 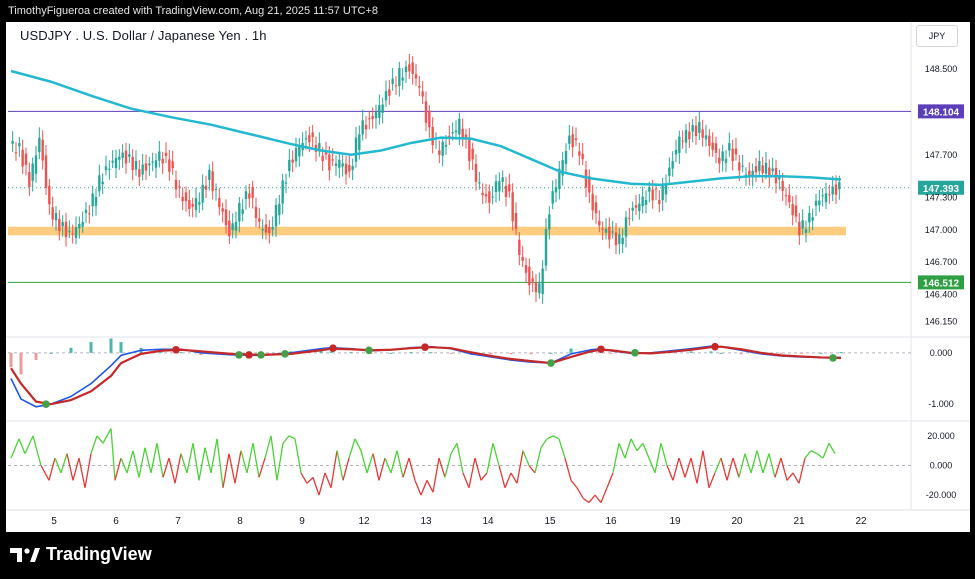 I want to click on tradingview-logo-icon, so click(x=25, y=554).